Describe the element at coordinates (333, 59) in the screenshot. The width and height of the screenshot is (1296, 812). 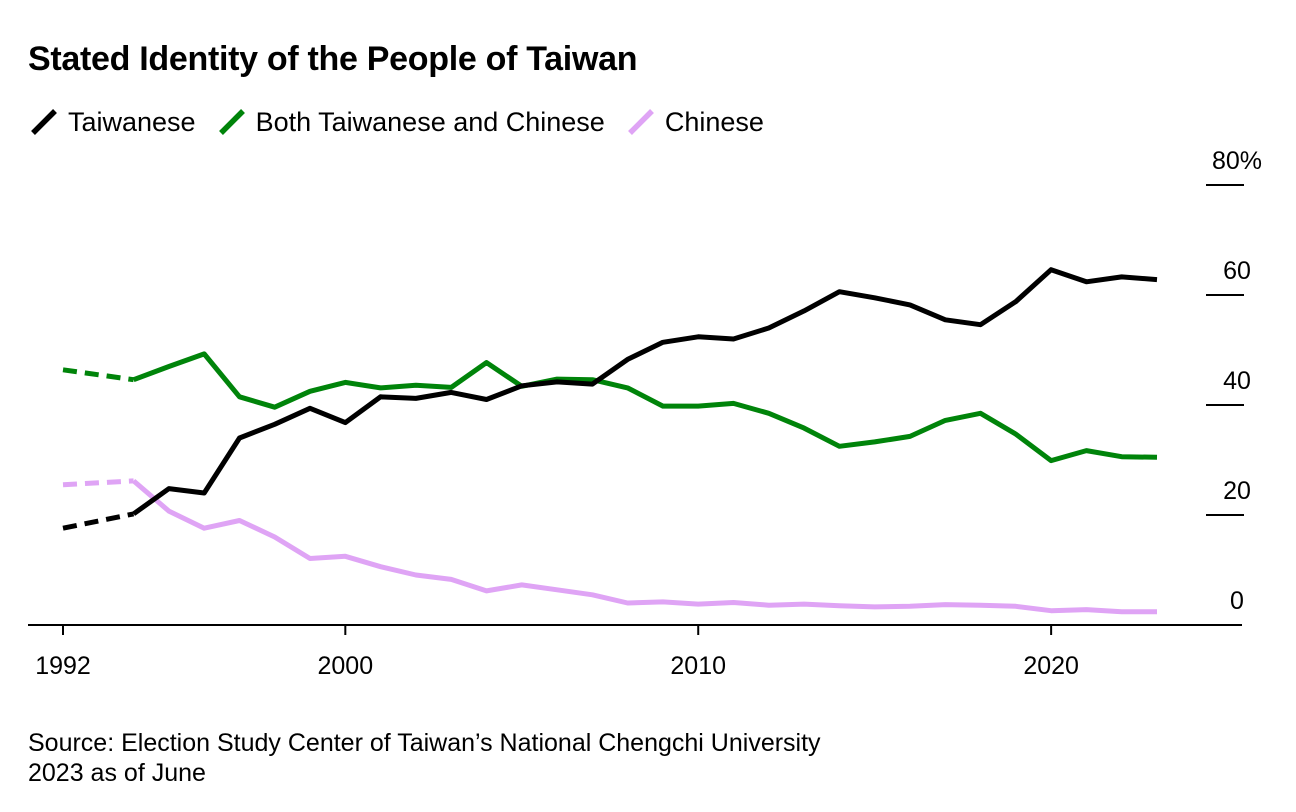
I see `chart-title: Stated Identity of the People of Taiwan` at that location.